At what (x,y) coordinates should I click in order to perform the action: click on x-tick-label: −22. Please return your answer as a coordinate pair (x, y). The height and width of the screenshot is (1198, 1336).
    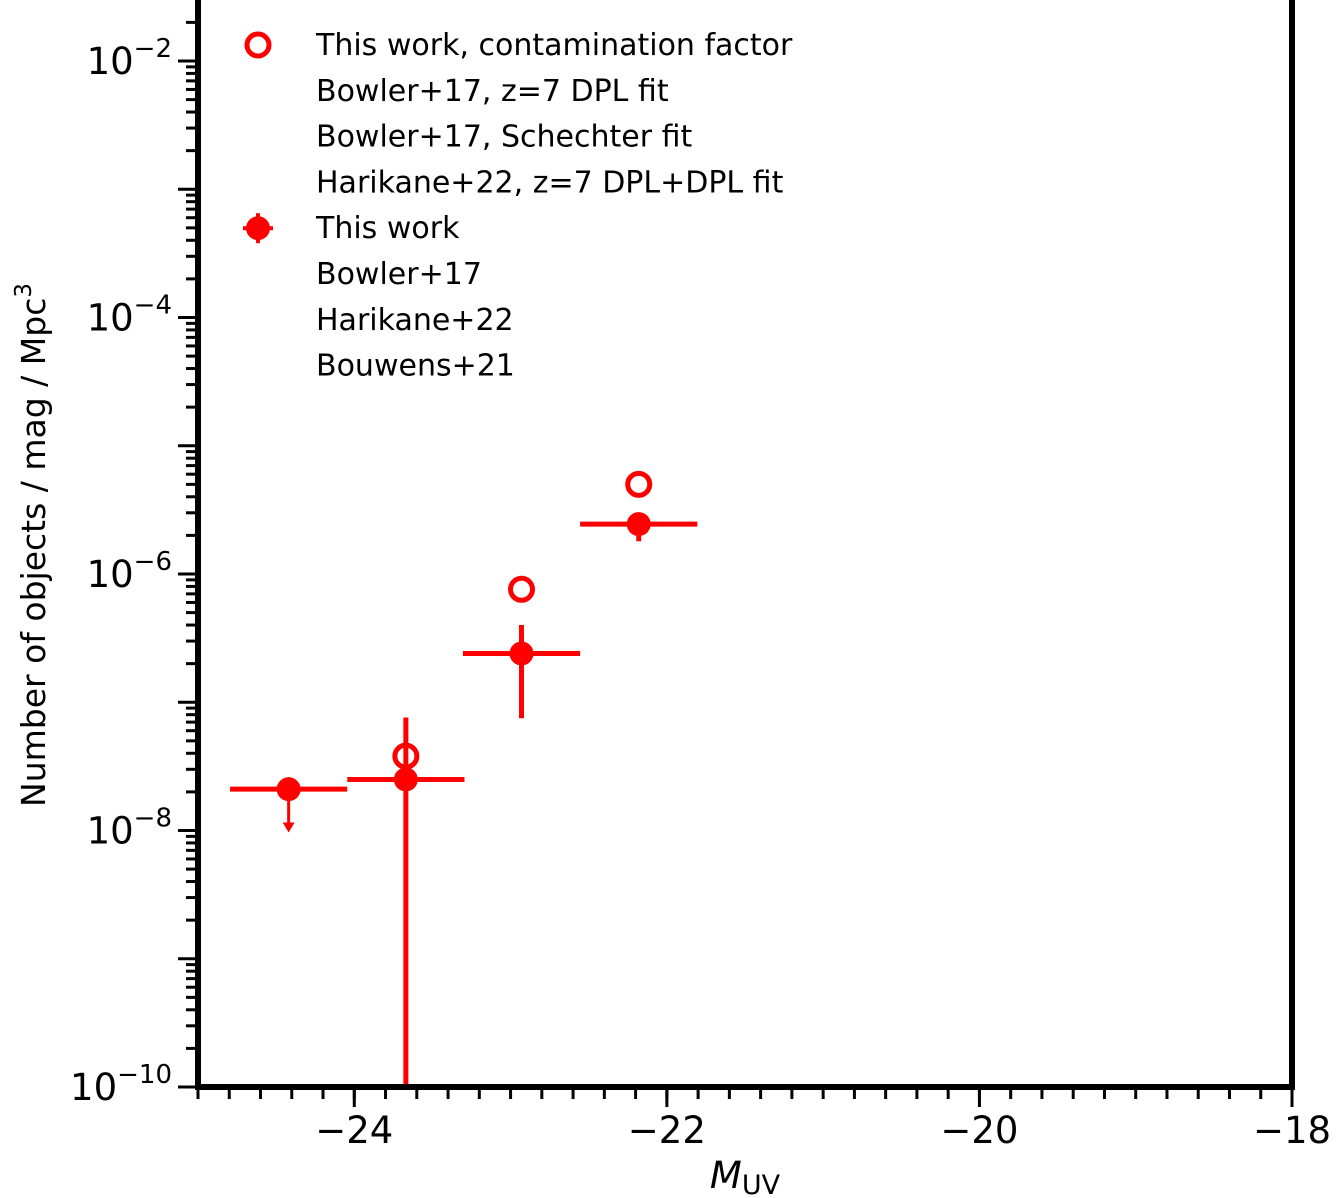
    Looking at the image, I should click on (667, 1130).